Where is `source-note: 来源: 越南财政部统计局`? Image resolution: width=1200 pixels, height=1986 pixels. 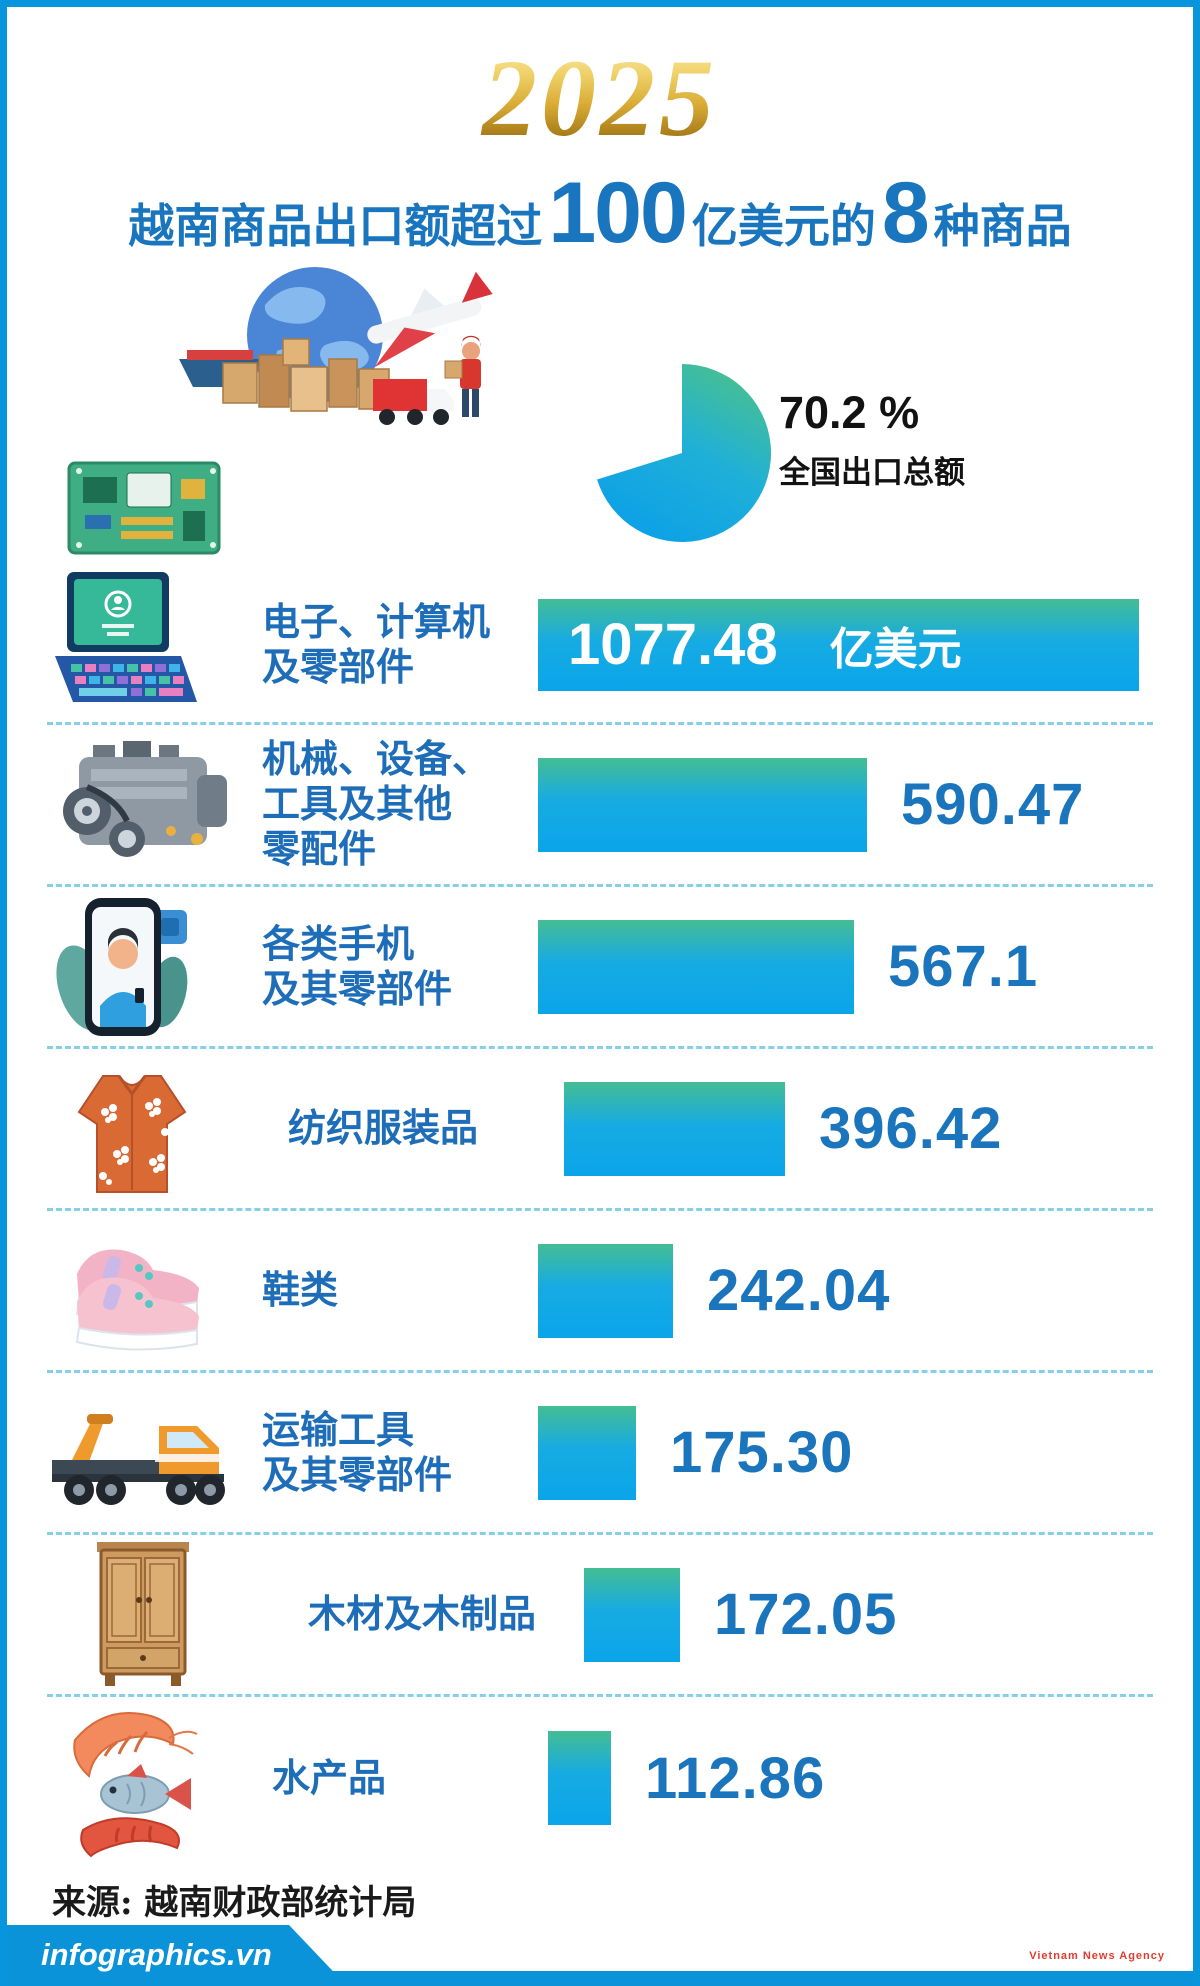 source-note: 来源: 越南财政部统计局 is located at coordinates (234, 1903).